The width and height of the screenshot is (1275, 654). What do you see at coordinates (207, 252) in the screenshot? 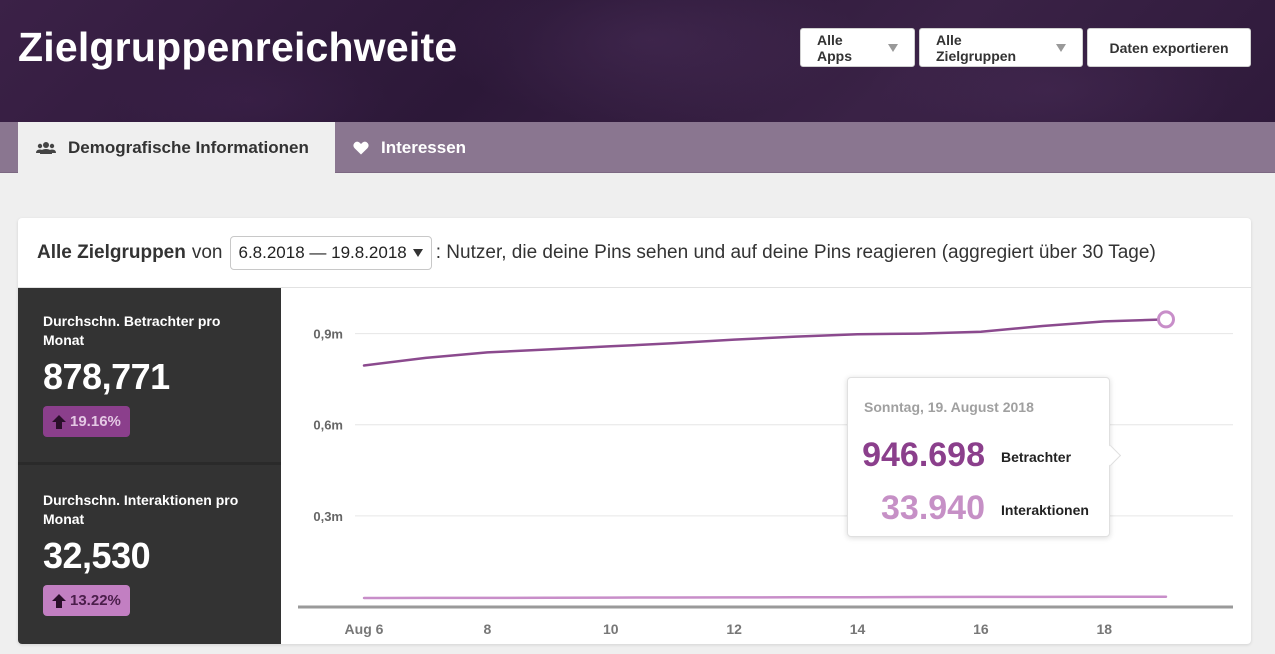
I see `von-label: von` at bounding box center [207, 252].